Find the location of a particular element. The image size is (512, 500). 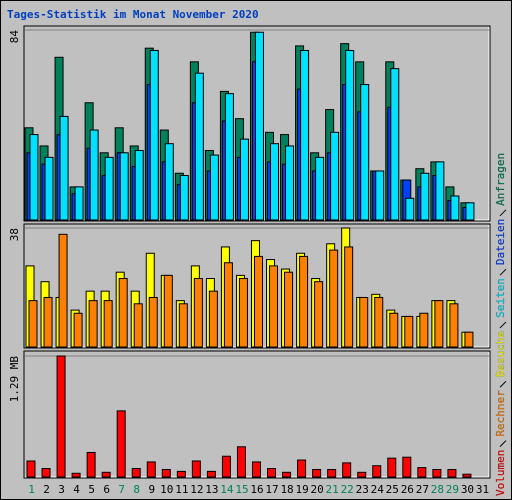

x-tick-label: 24 is located at coordinates (378, 489).